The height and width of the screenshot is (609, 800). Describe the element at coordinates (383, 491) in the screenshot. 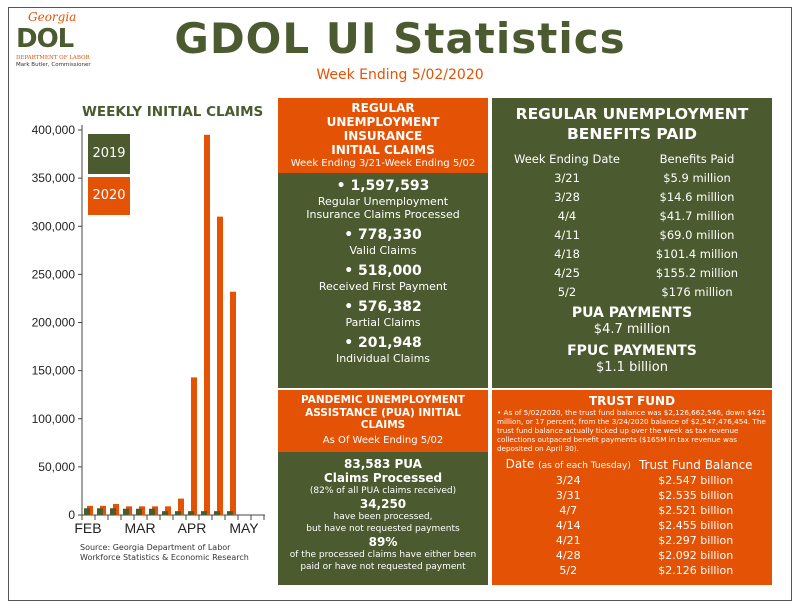

I see `pua-pct-received: (82% of all PUA claims received)` at that location.